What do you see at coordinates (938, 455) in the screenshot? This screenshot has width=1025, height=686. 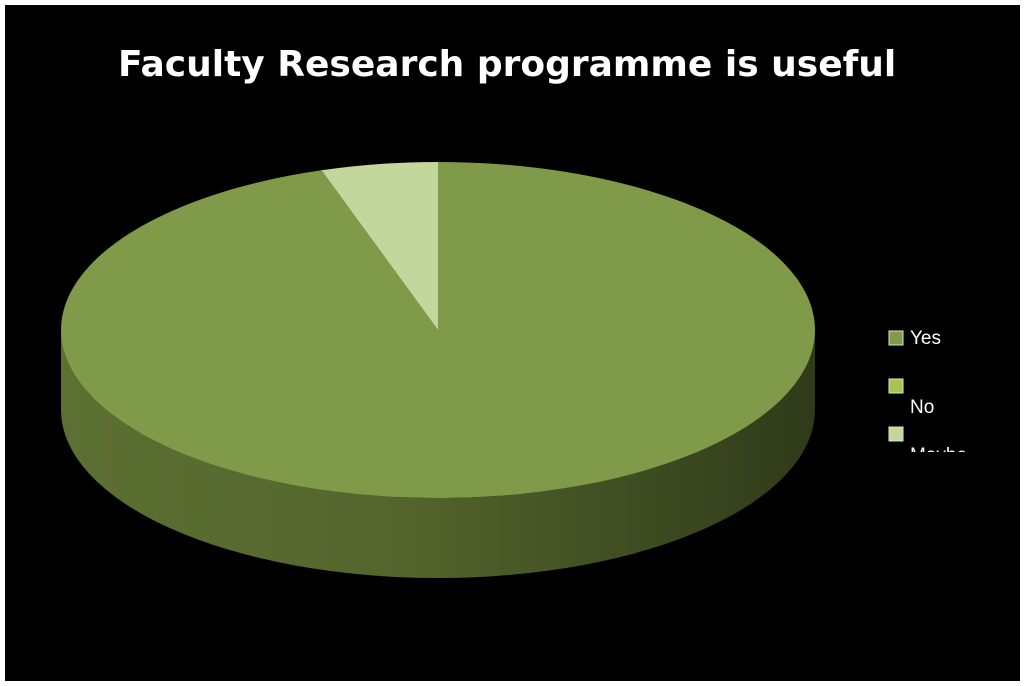 I see `legend-label: Maybe` at bounding box center [938, 455].